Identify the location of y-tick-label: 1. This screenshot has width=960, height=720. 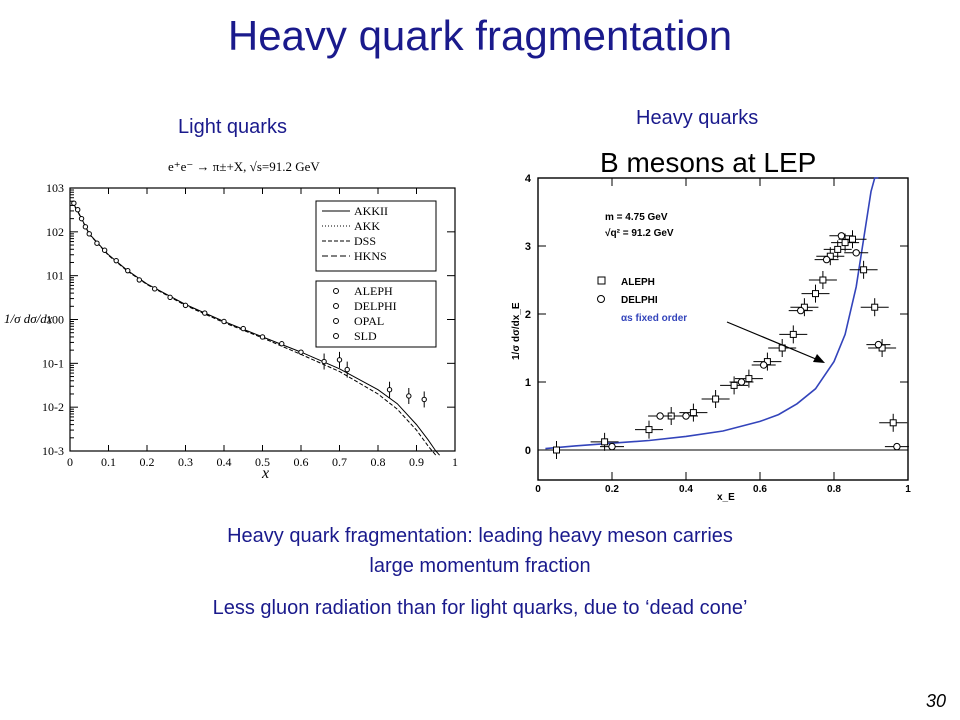
(528, 383).